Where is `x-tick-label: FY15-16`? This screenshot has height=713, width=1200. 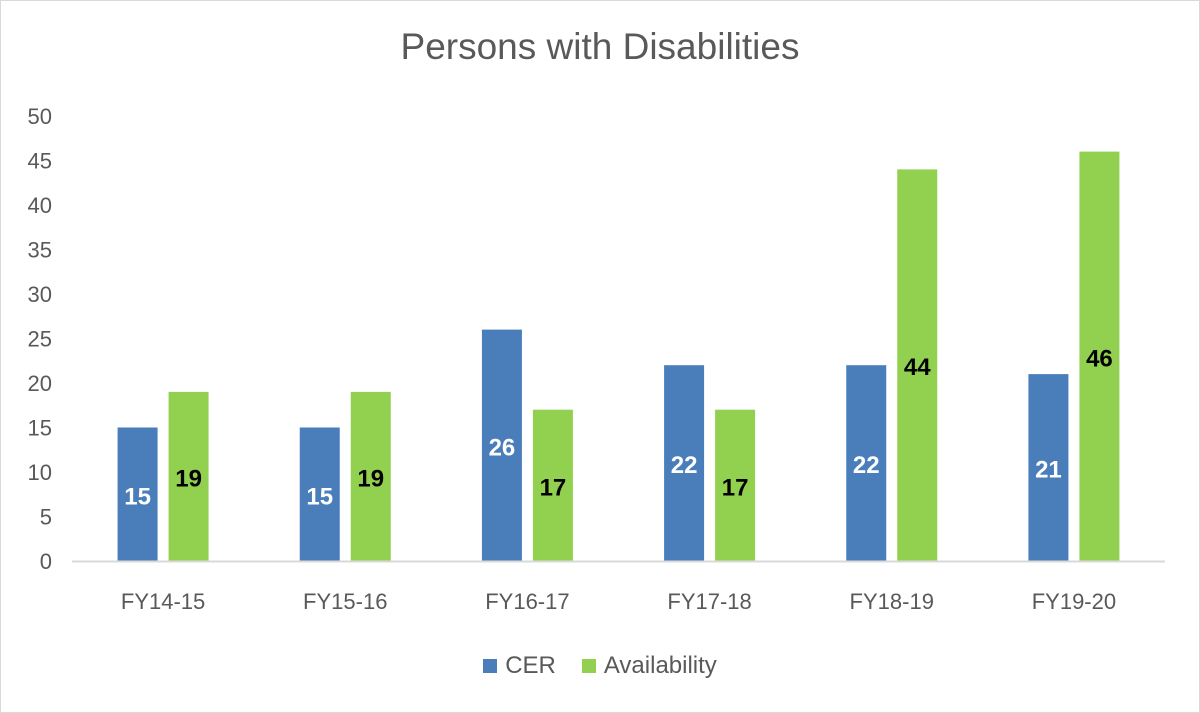 x-tick-label: FY15-16 is located at coordinates (345, 601).